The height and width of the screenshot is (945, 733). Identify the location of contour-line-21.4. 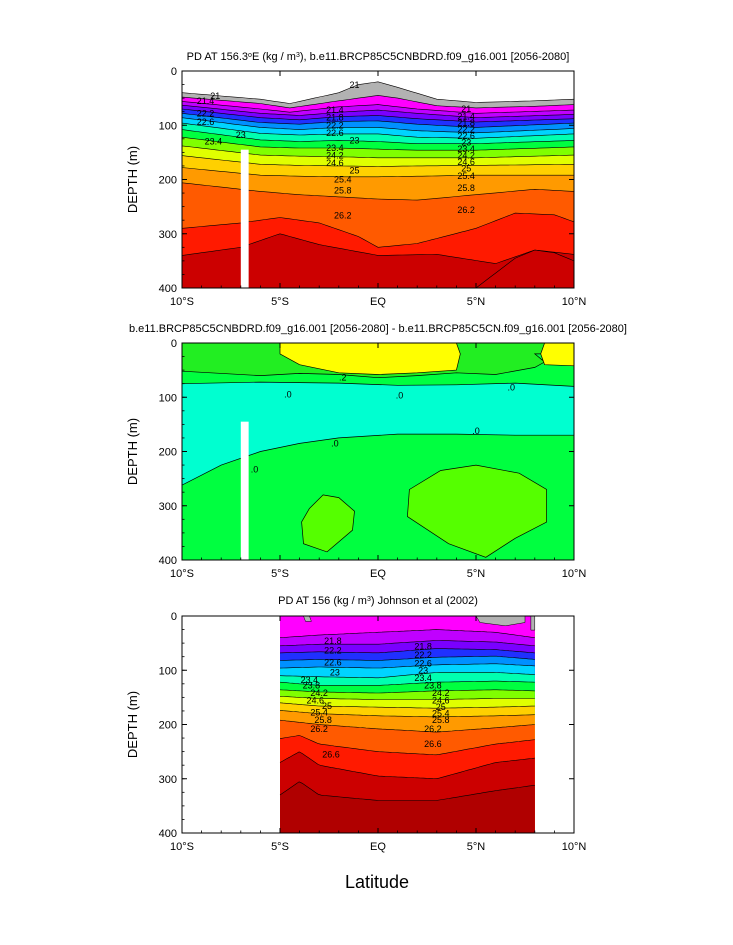
(378, 102).